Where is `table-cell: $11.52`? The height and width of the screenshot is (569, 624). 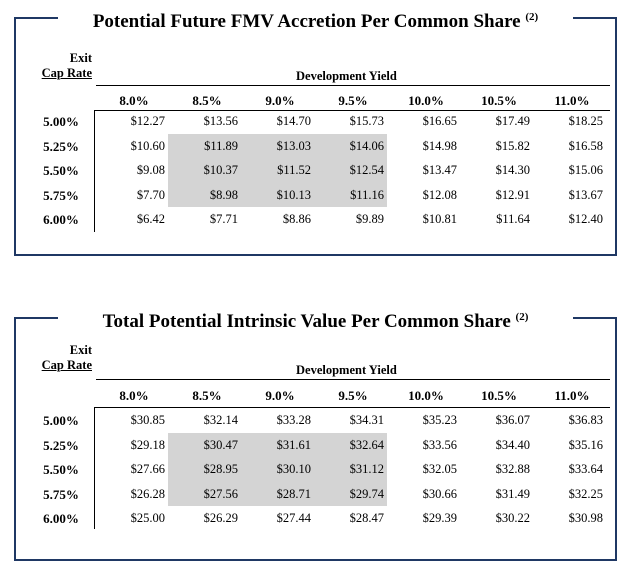
table-cell: $11.52 is located at coordinates (294, 170).